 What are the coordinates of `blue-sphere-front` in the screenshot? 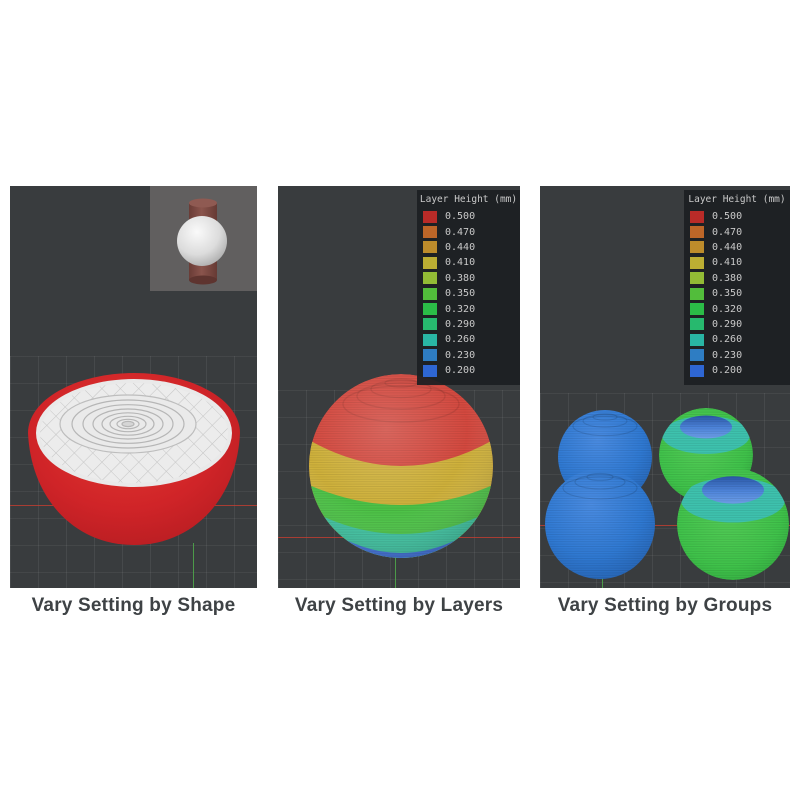 It's located at (600, 524).